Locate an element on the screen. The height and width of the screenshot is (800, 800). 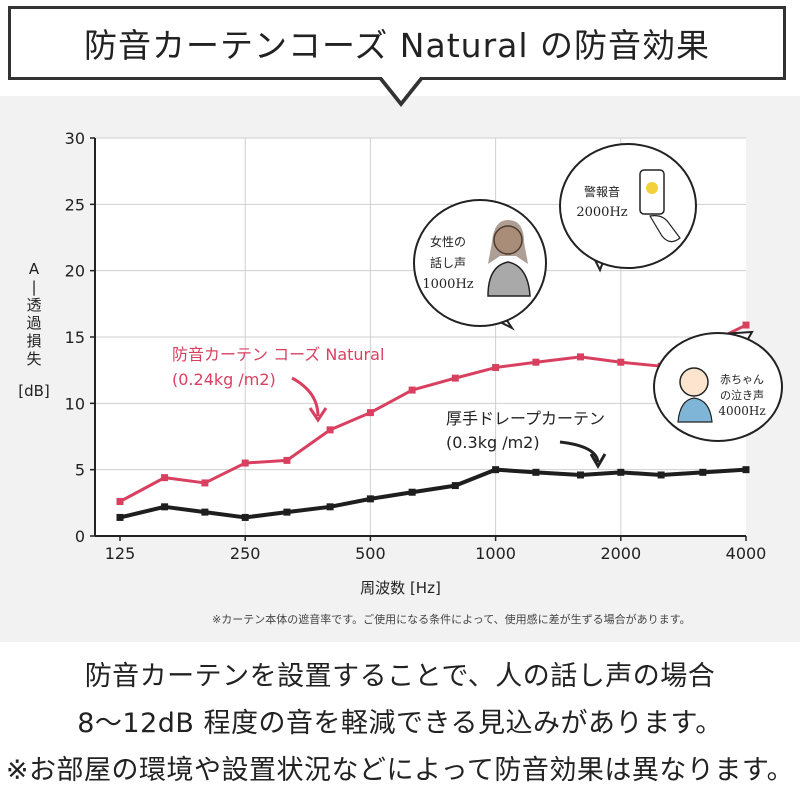
y-axis-label-char: 過 is located at coordinates (33, 323).